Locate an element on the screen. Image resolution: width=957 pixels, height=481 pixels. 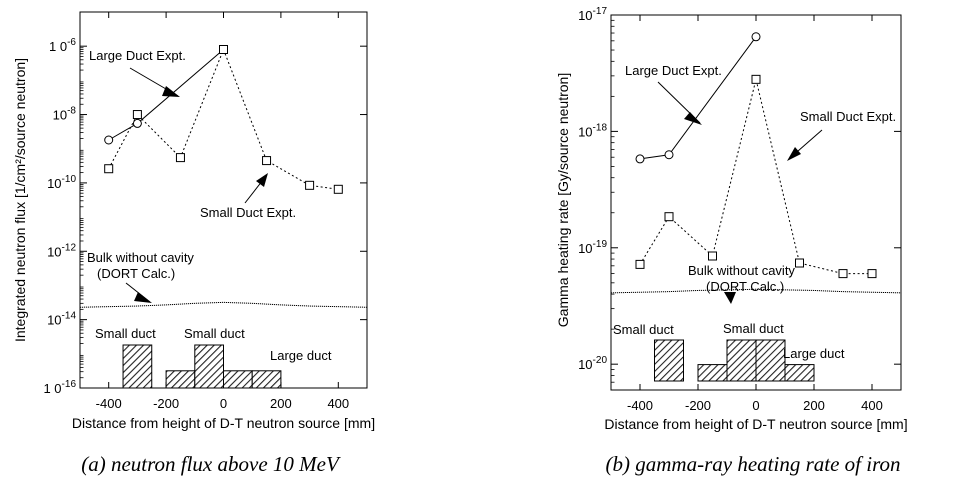
panel-b-duct-bars is located at coordinates (734, 360).